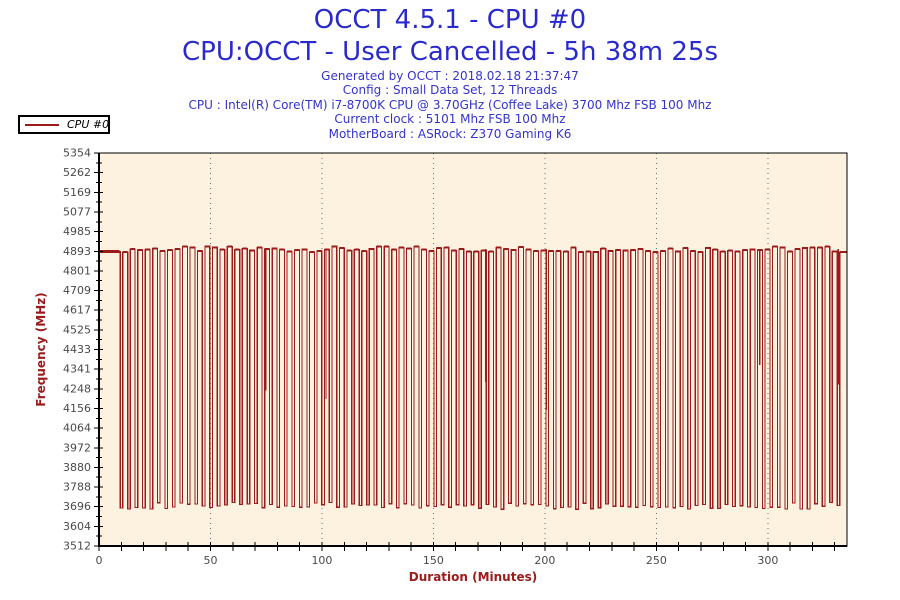 The image size is (900, 600). What do you see at coordinates (321, 560) in the screenshot?
I see `svg-text: 100` at bounding box center [321, 560].